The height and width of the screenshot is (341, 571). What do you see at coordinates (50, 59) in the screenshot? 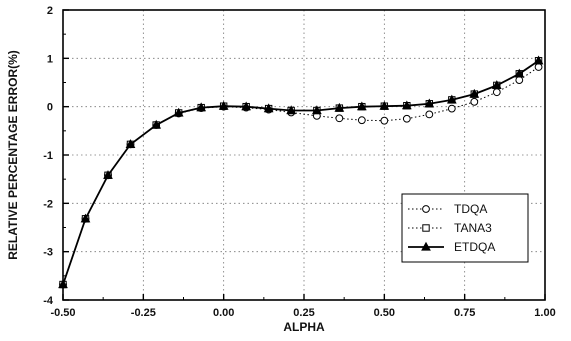
I see `y-tick-label: 1` at bounding box center [50, 59].